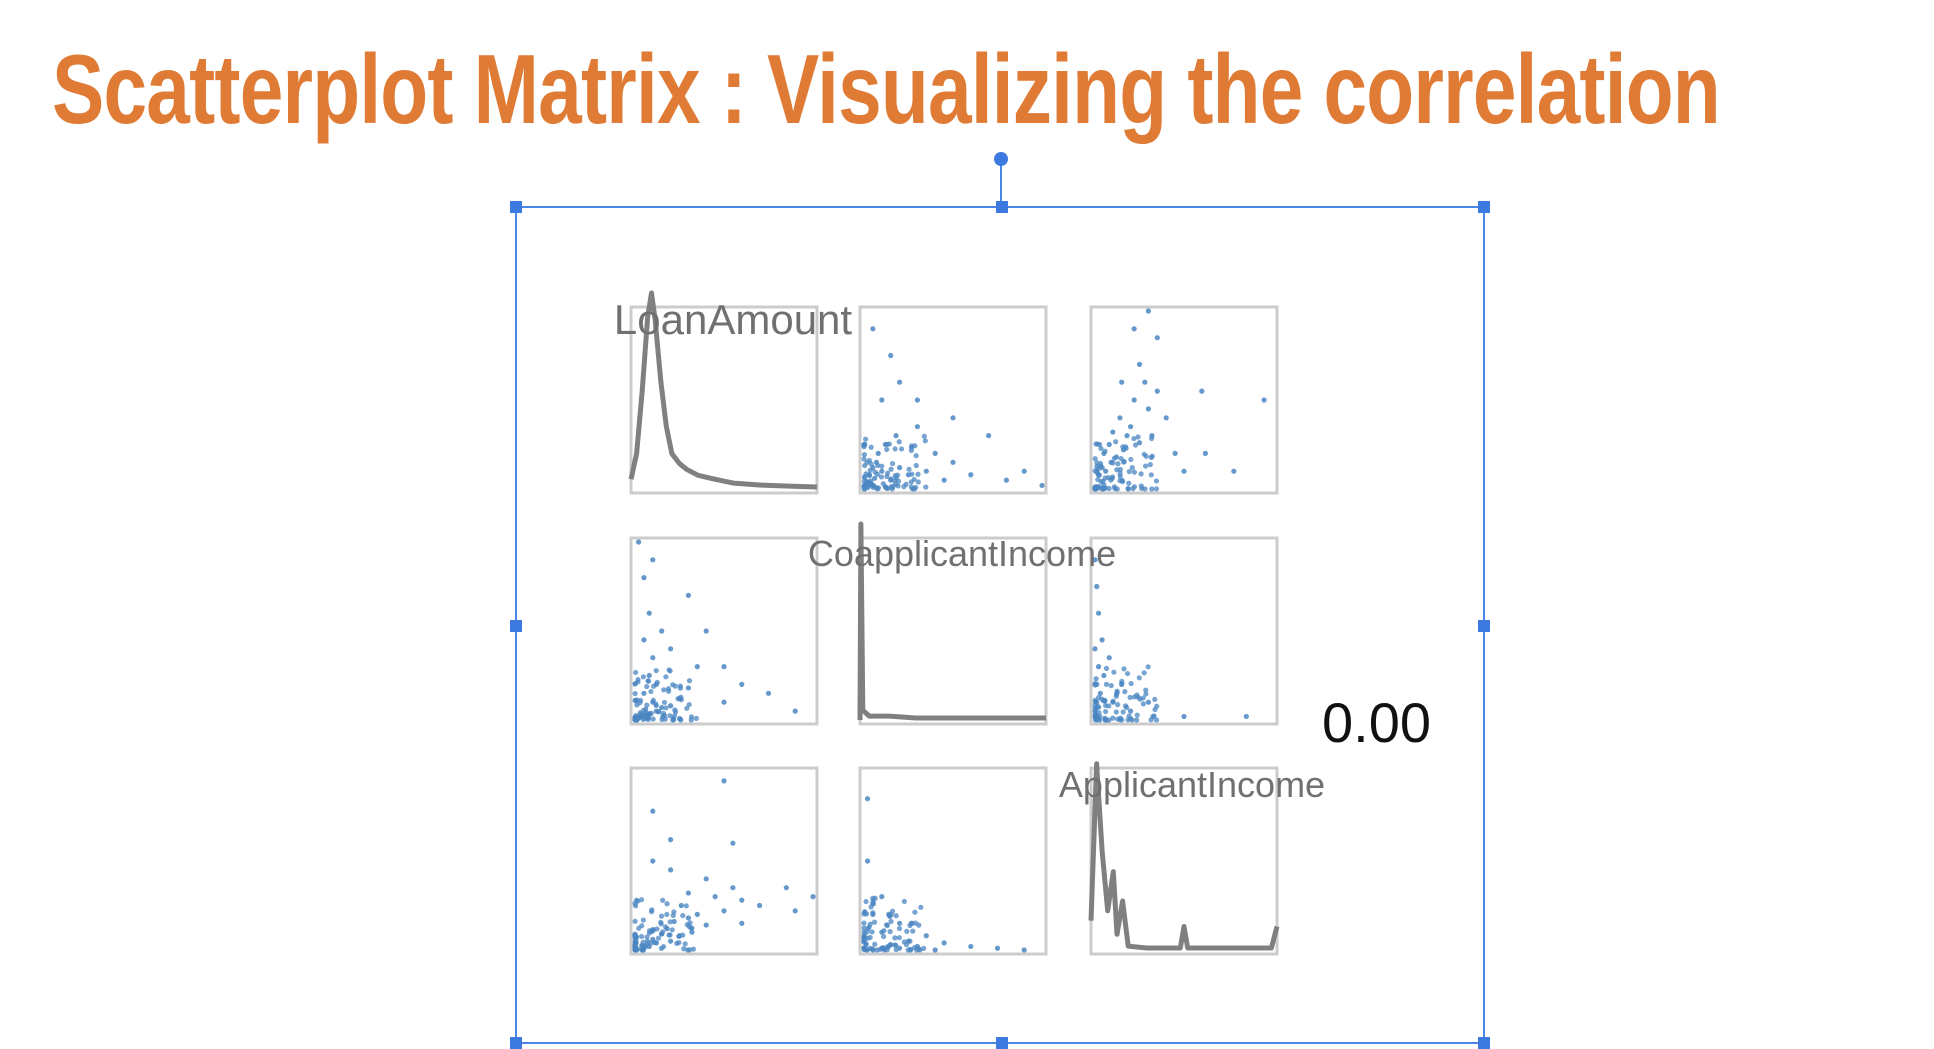 Image resolution: width=1934 pixels, height=1049 pixels. I want to click on resize-handle-right, so click(1484, 626).